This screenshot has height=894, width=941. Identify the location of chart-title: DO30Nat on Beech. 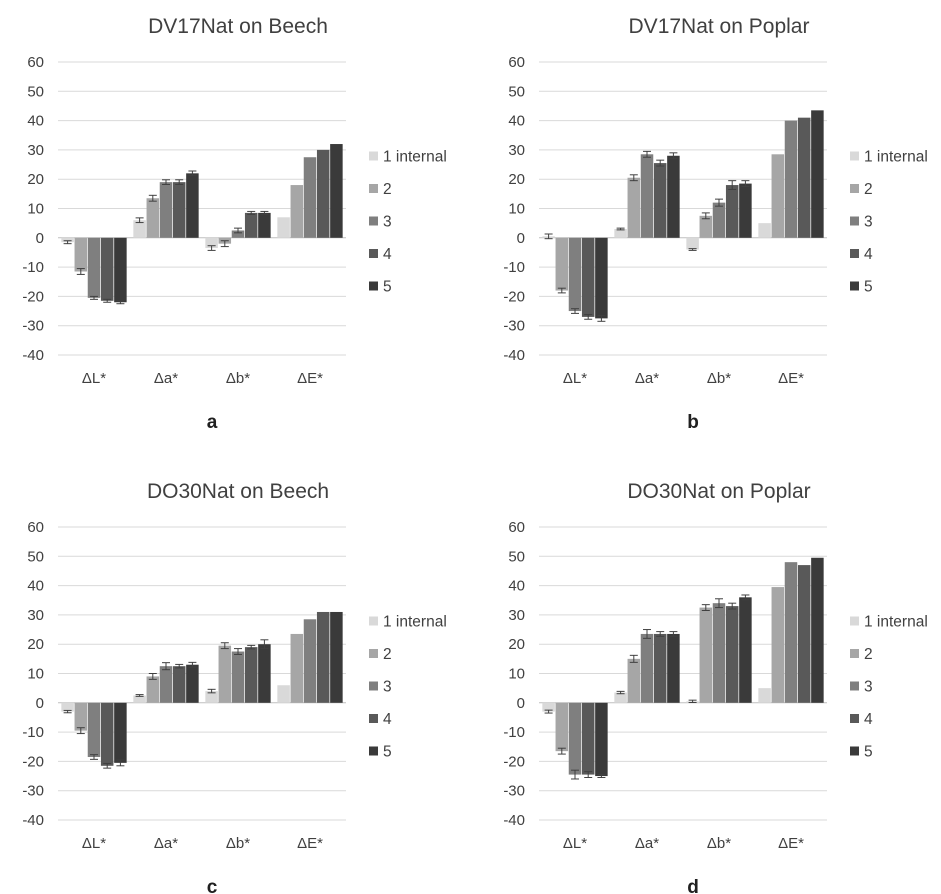
(238, 491).